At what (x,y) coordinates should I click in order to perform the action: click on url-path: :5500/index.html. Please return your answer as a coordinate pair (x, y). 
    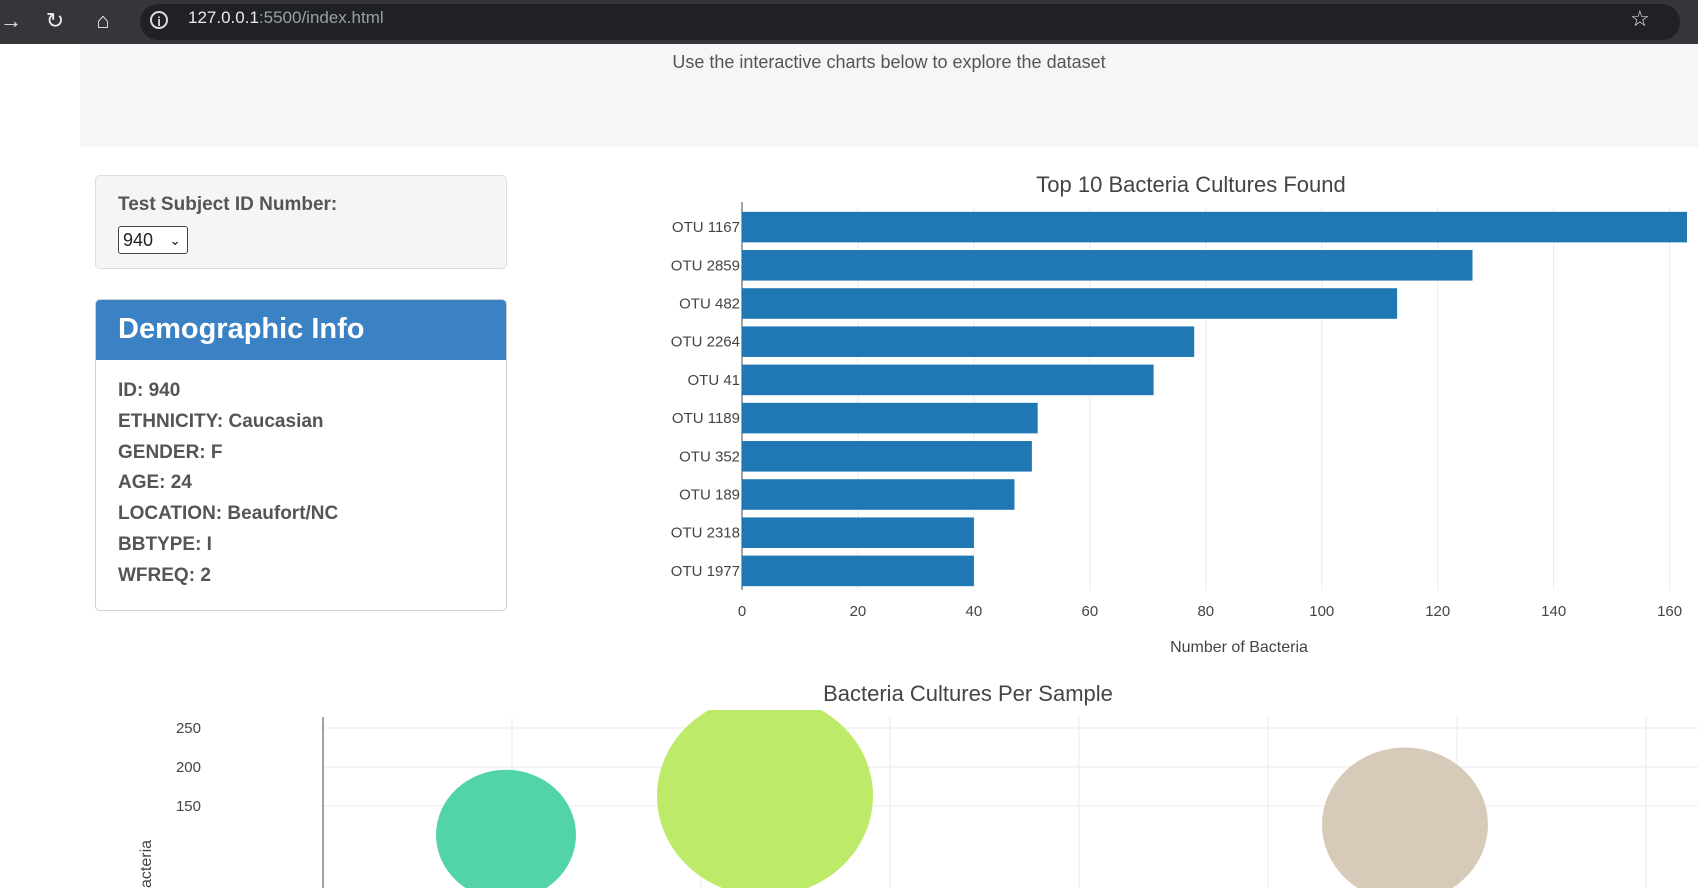
    Looking at the image, I should click on (321, 17).